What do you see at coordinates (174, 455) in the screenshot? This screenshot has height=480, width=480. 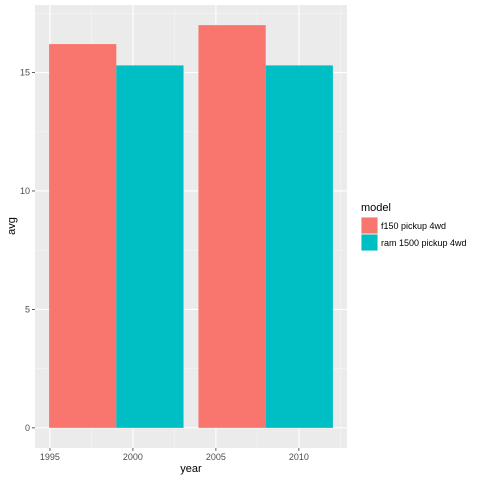 I see `x-axis: 1995 2000 2005 2010` at bounding box center [174, 455].